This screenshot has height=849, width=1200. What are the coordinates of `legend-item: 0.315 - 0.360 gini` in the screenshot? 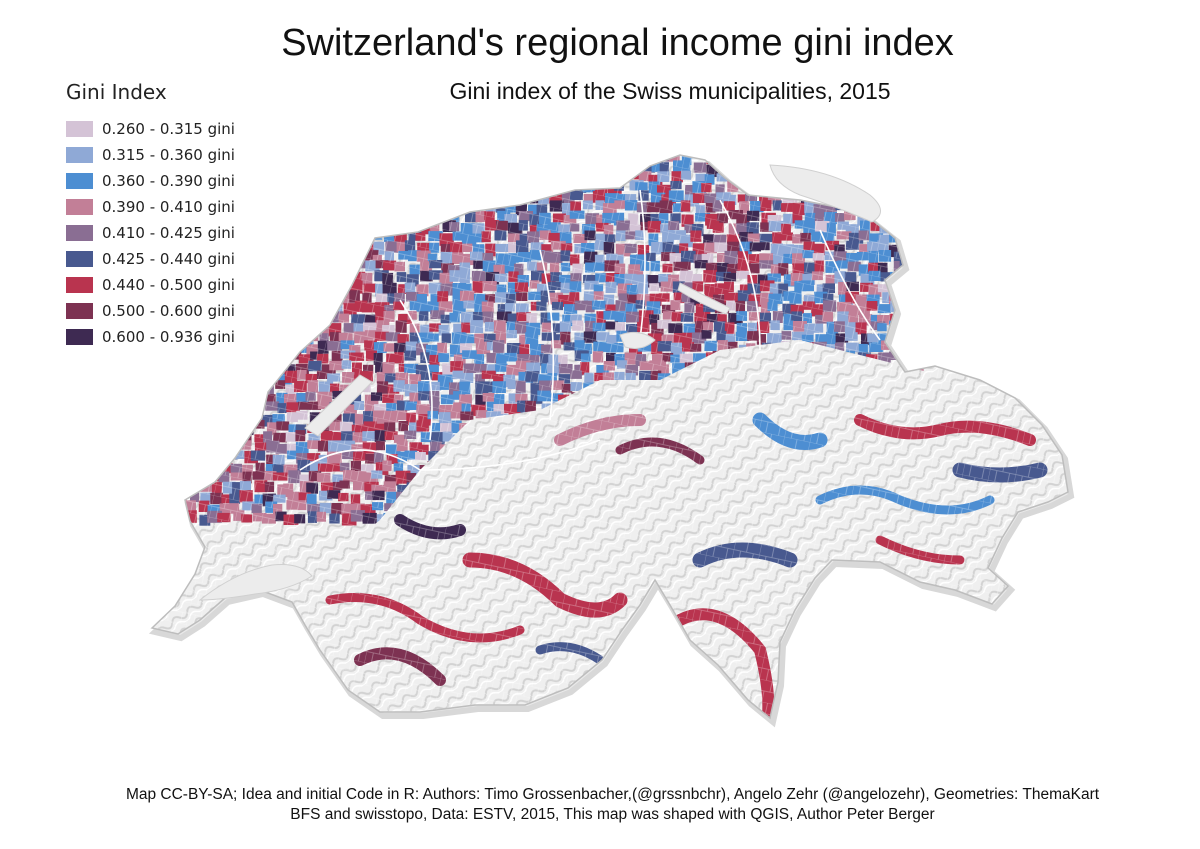 It's located at (150, 155).